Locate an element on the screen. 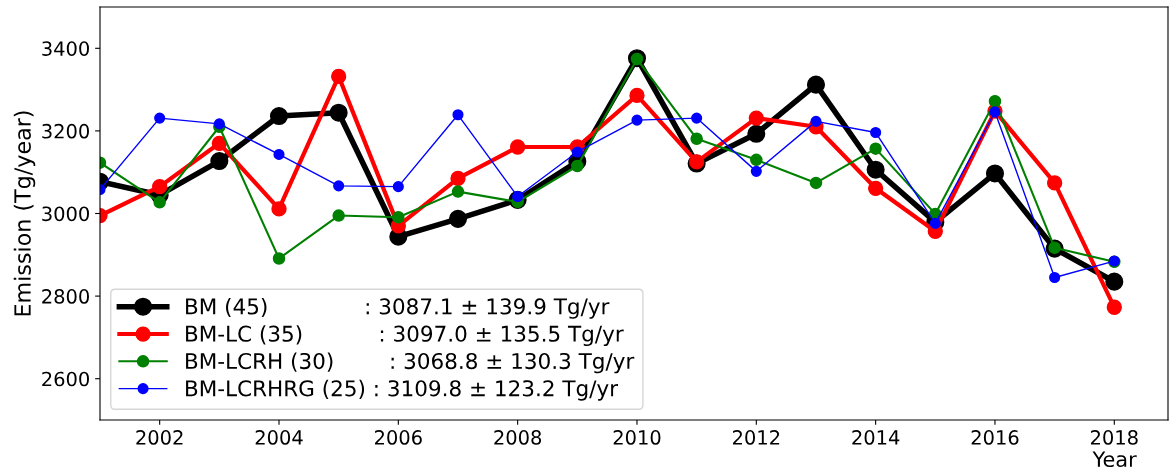 This screenshot has width=1169, height=473. x-tick-label: 2012 is located at coordinates (756, 437).